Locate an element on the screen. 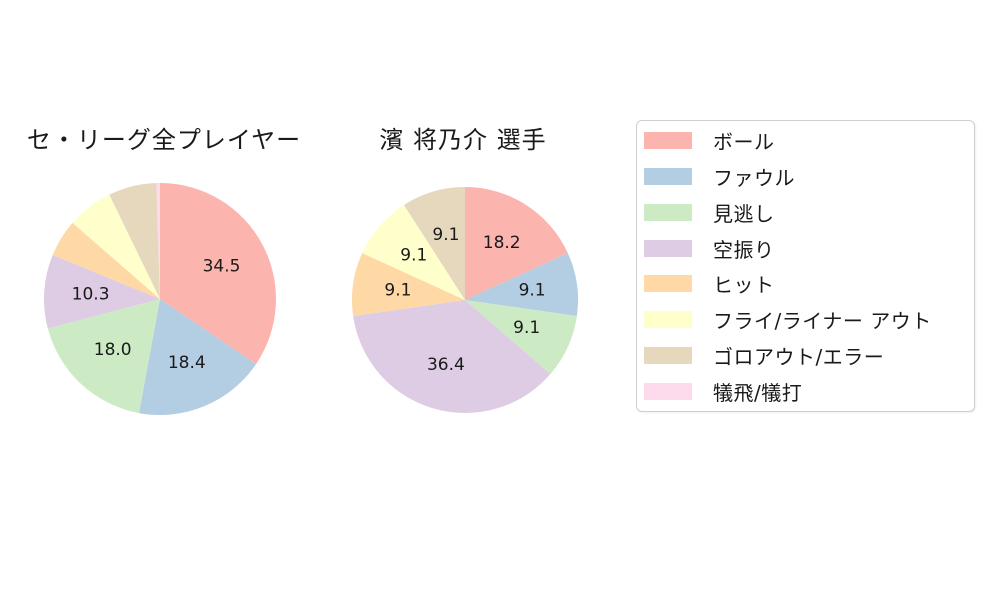 The image size is (1000, 600). legend-label-hit: ヒット is located at coordinates (744, 285).